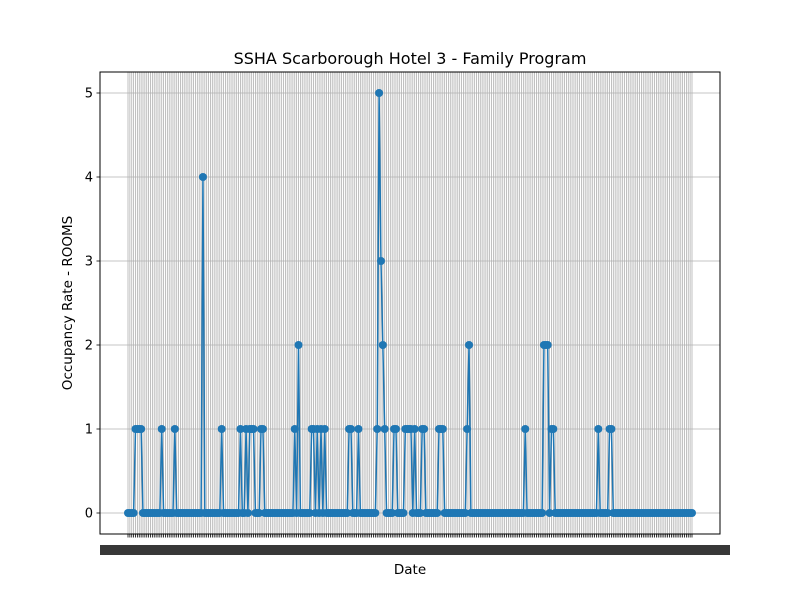 This screenshot has width=800, height=600. What do you see at coordinates (89, 430) in the screenshot?
I see `y-tick-label: 1` at bounding box center [89, 430].